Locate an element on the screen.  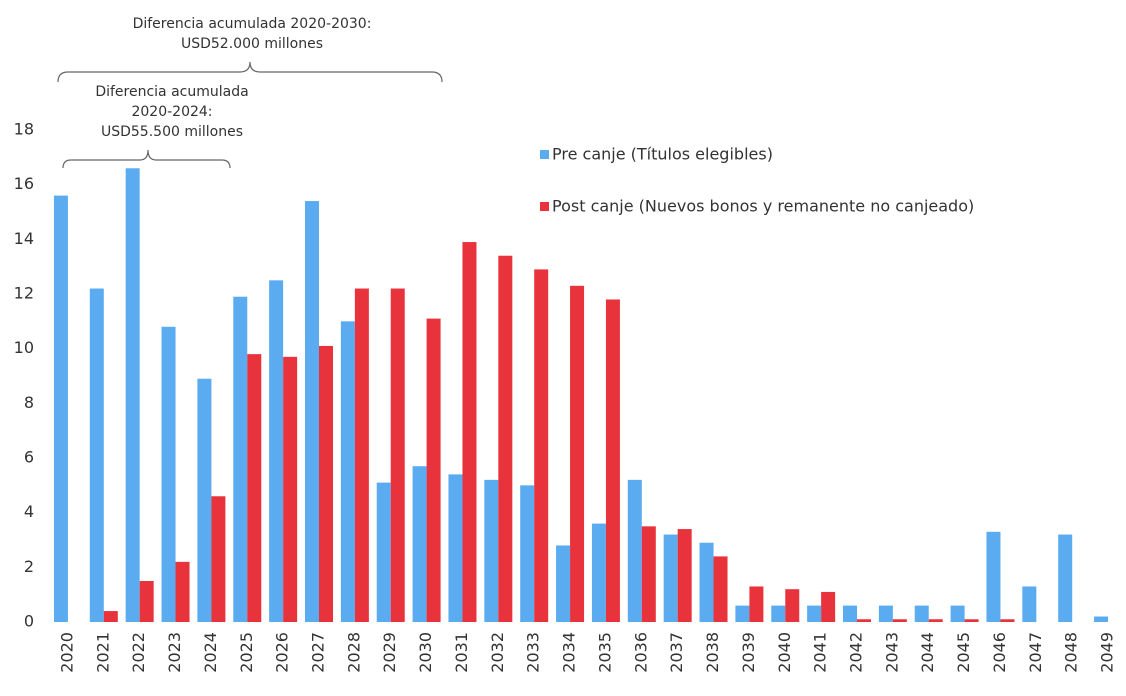
x-tick-label: 2031 is located at coordinates (461, 652).